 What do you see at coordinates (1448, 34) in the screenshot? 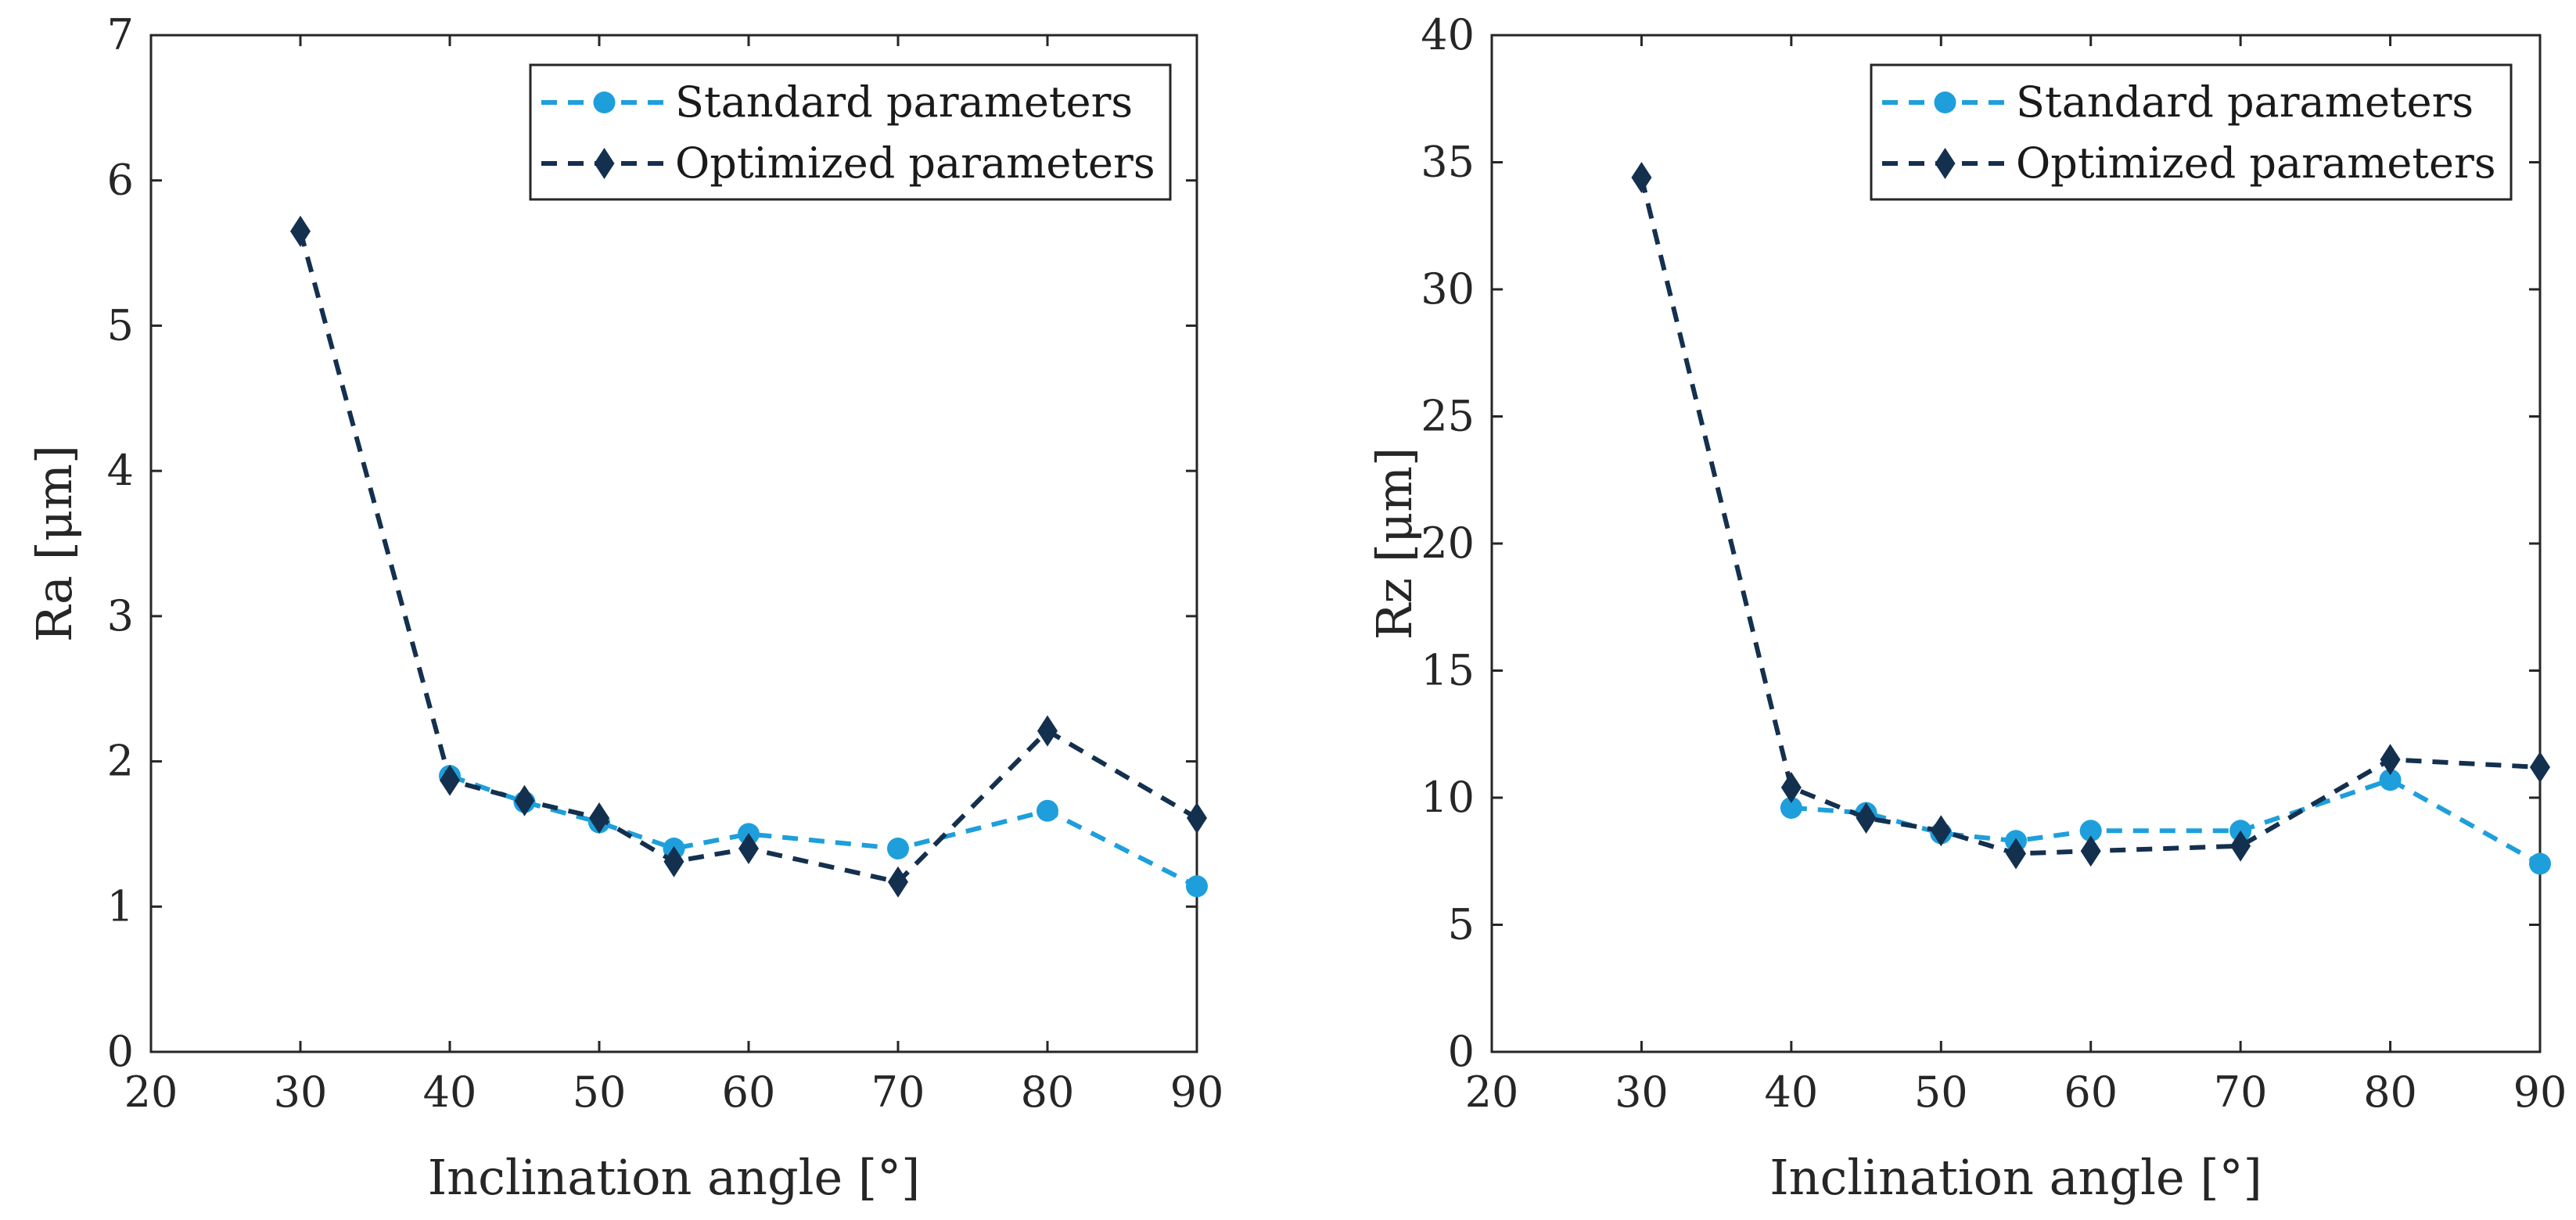
I see `y-tick-label: 40` at bounding box center [1448, 34].